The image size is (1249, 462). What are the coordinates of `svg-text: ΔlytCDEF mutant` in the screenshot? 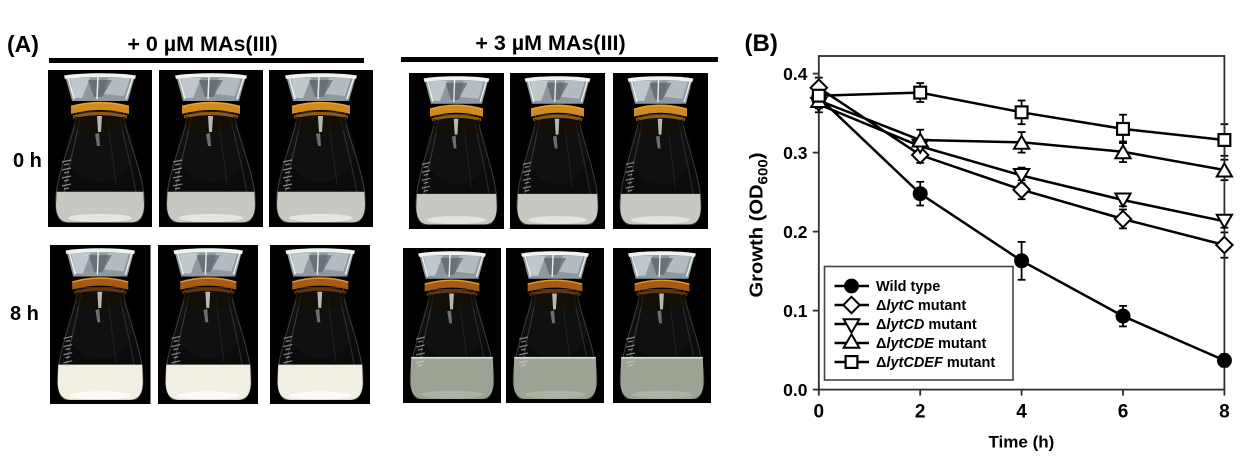 It's located at (935, 363).